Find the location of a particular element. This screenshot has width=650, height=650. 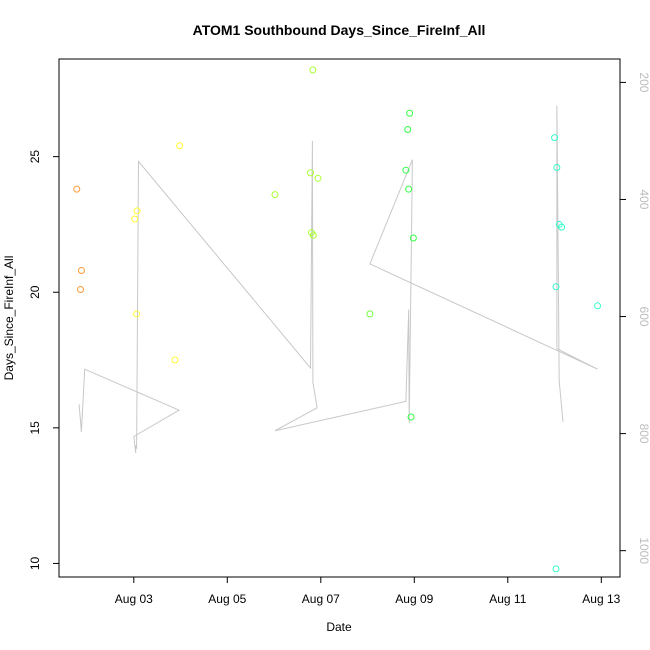

y2-tick-label: 200 is located at coordinates (643, 82).